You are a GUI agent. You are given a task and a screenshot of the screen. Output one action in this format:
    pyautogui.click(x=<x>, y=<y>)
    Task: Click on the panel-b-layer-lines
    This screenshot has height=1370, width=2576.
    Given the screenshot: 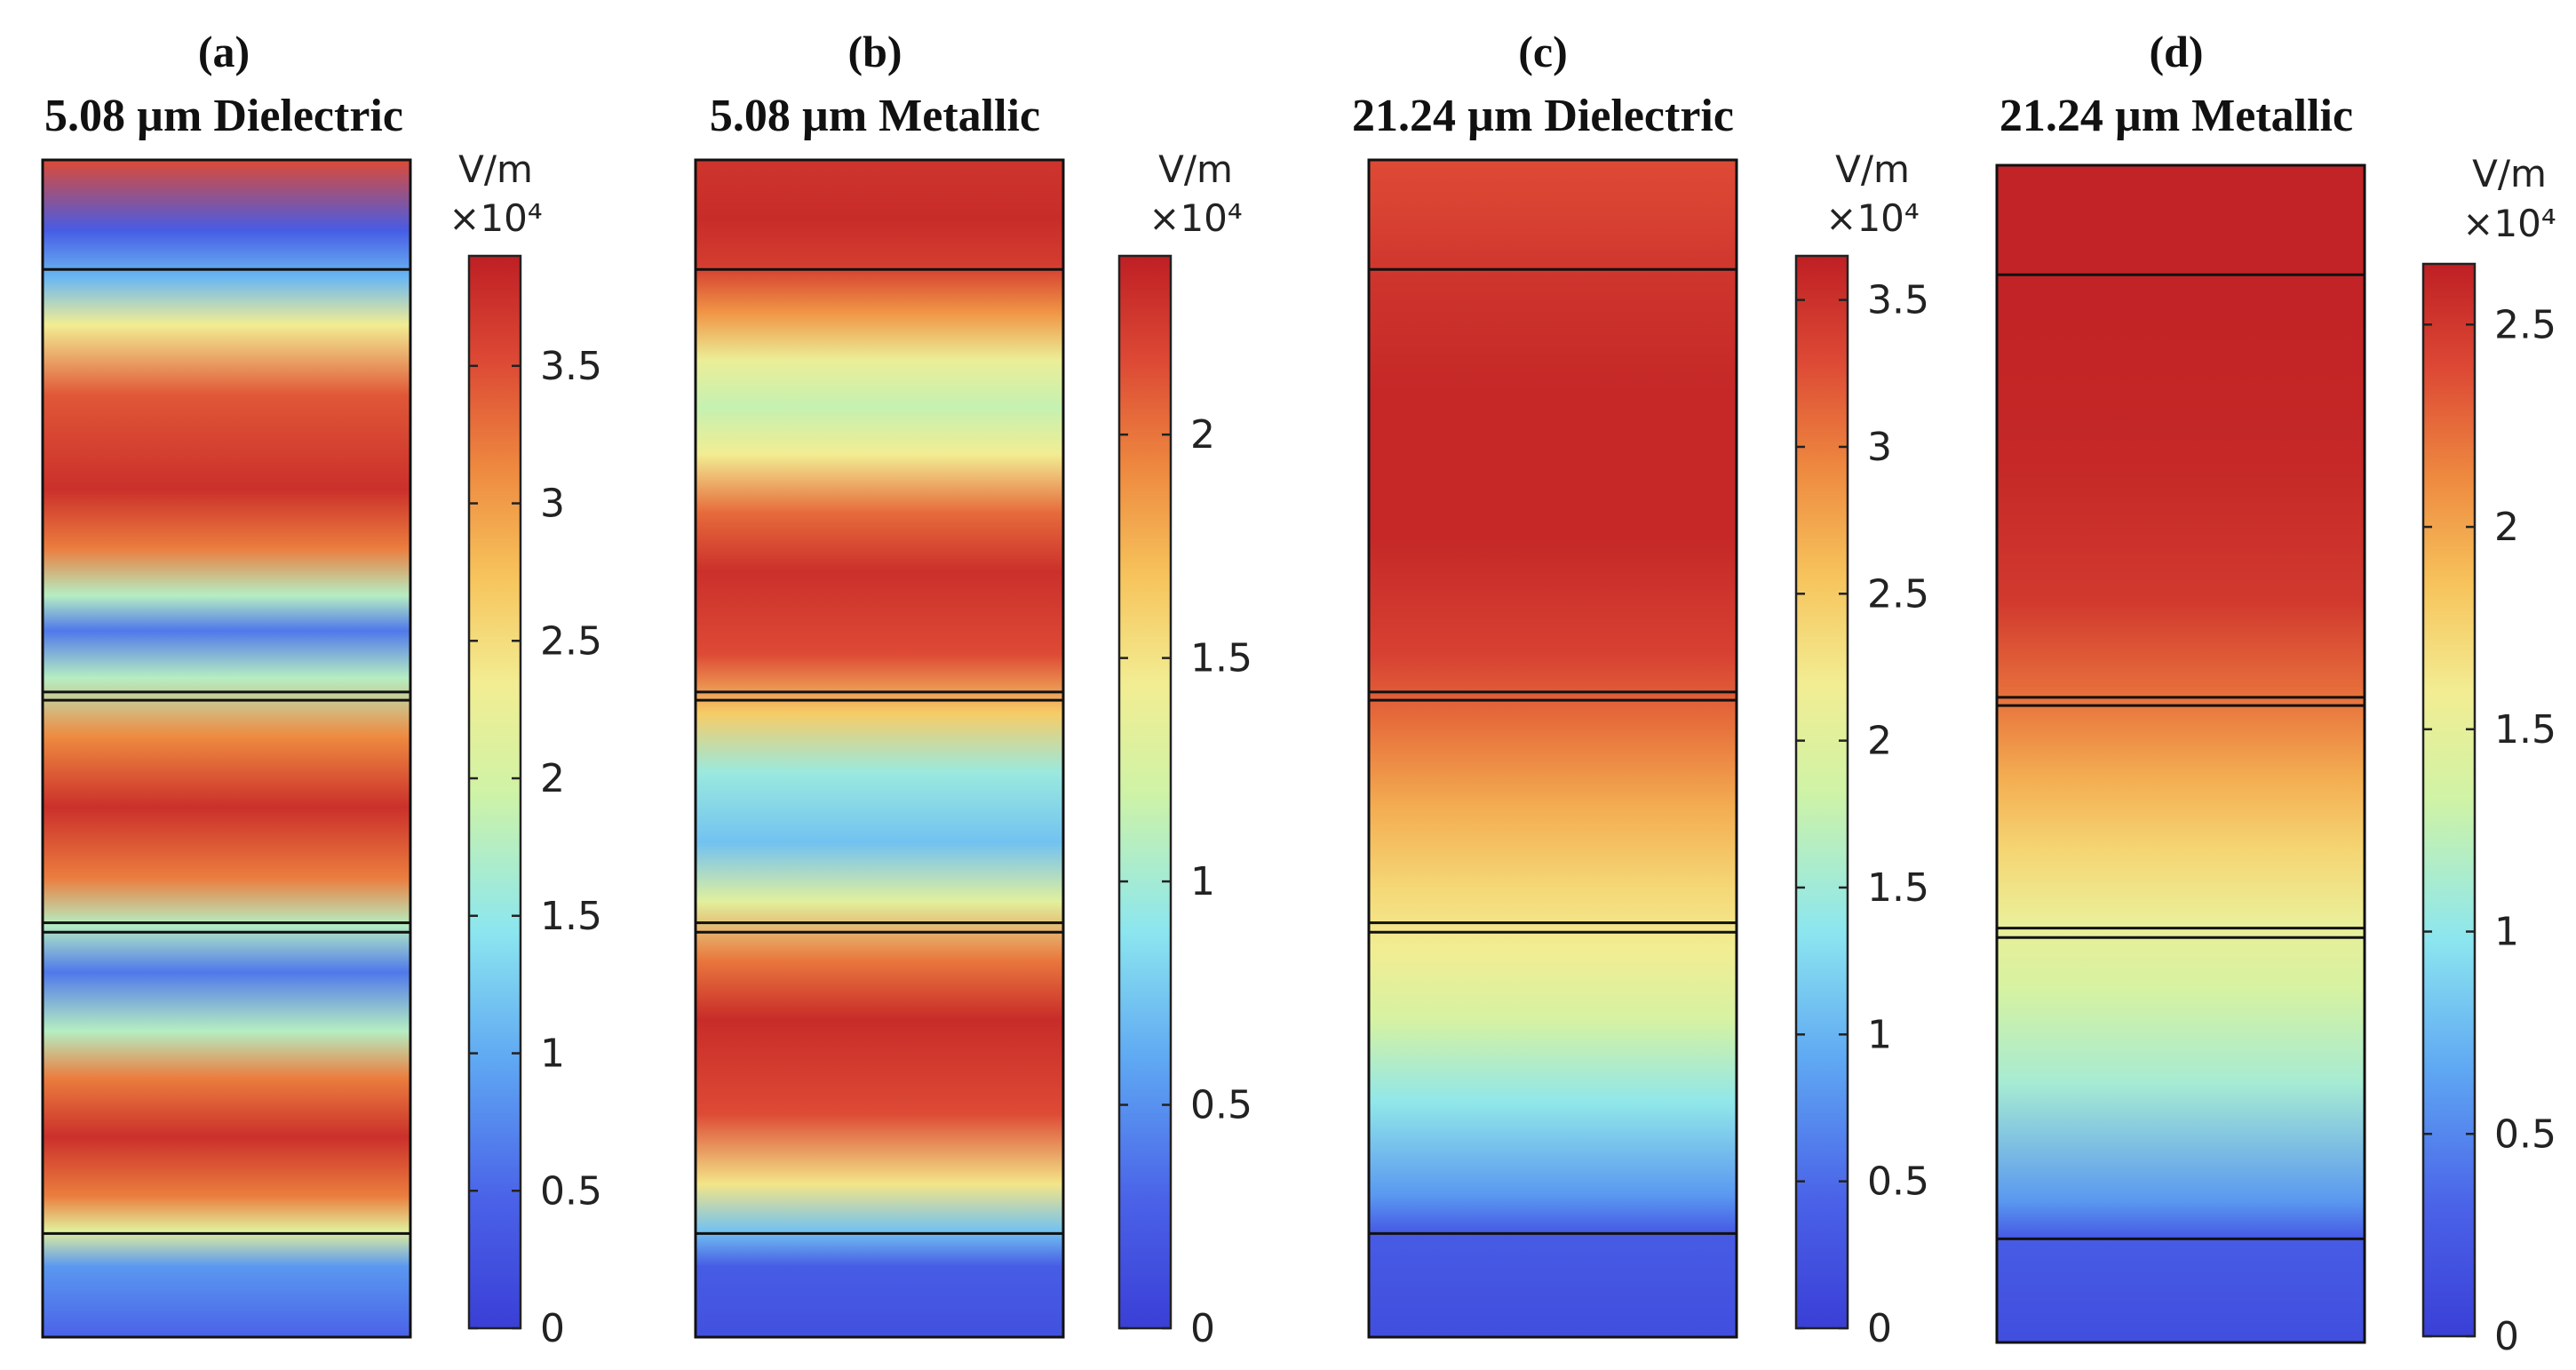 What is the action you would take?
    pyautogui.click(x=879, y=751)
    